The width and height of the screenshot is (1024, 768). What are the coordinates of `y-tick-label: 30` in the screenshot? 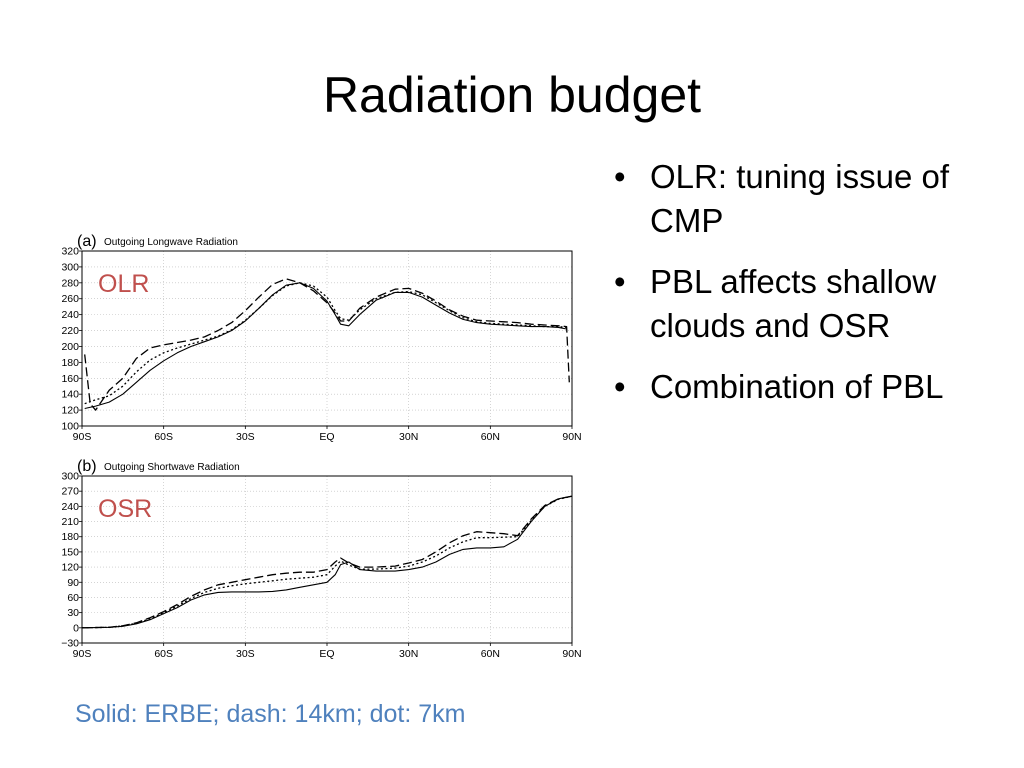 It's located at (73, 613).